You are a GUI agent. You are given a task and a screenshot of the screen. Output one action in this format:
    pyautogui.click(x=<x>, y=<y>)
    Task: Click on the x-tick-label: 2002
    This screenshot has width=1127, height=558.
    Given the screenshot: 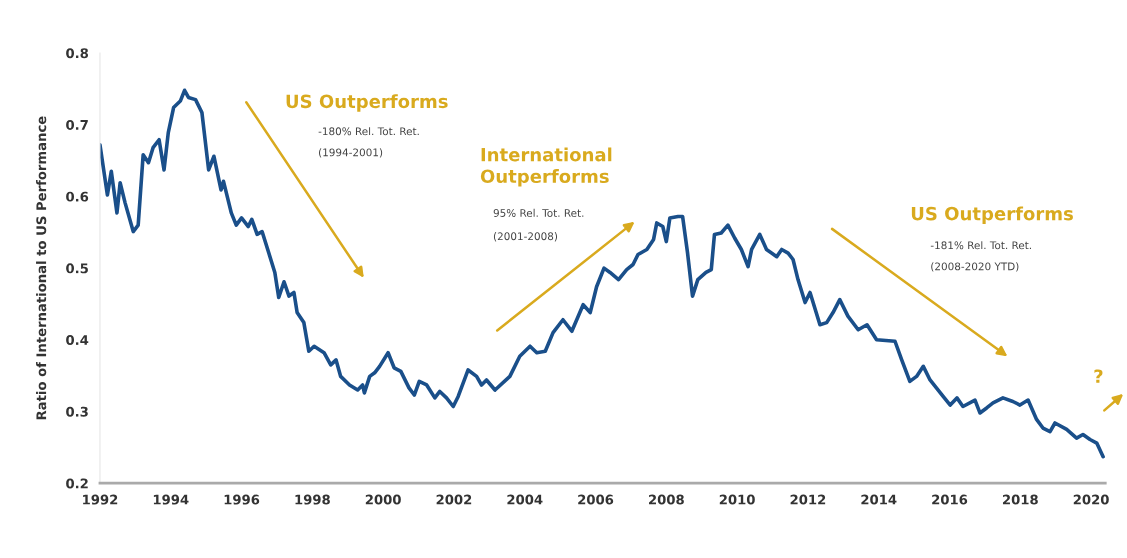 What is the action you would take?
    pyautogui.click(x=454, y=499)
    